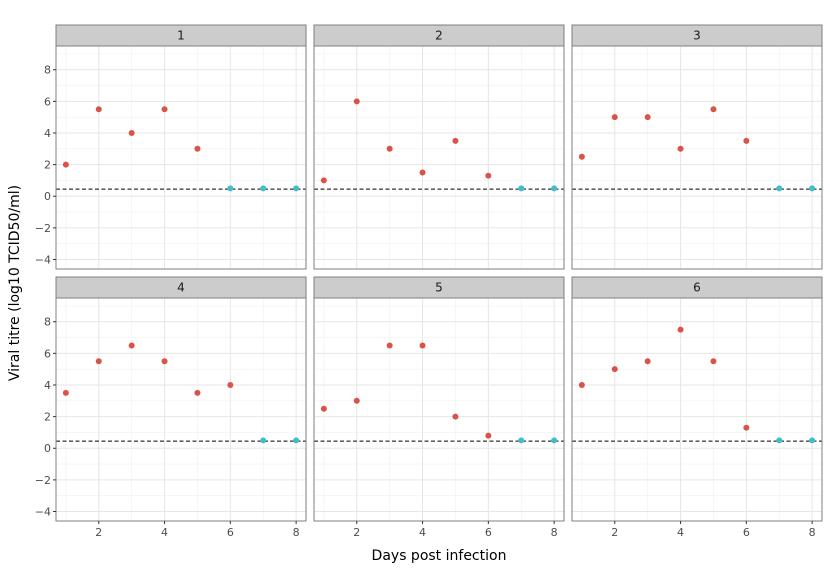 This screenshot has height=580, width=830. I want to click on facet-panel-3: 3, so click(697, 147).